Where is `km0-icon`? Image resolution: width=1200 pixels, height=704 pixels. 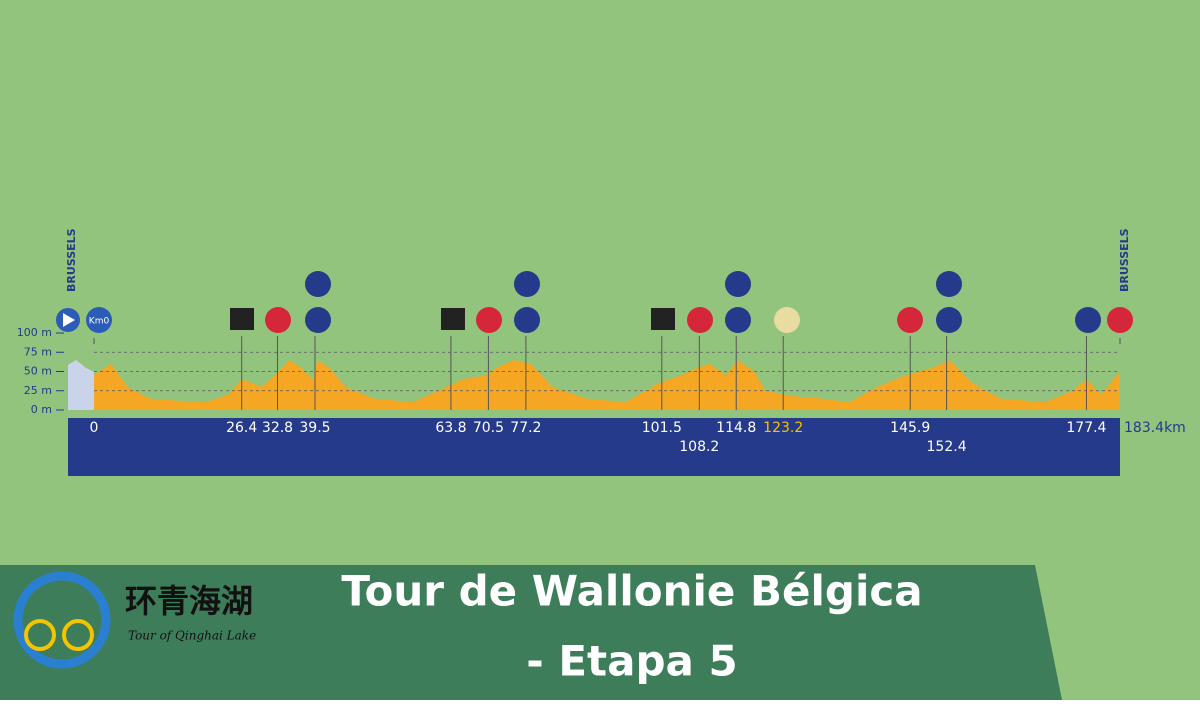 km0-icon is located at coordinates (99, 320).